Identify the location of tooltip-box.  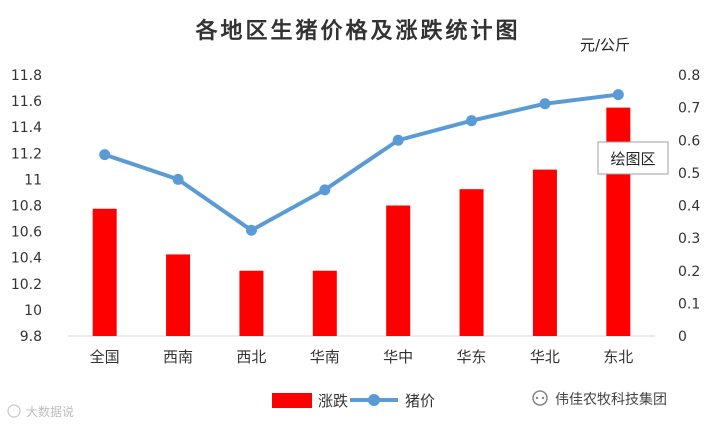
(633, 158).